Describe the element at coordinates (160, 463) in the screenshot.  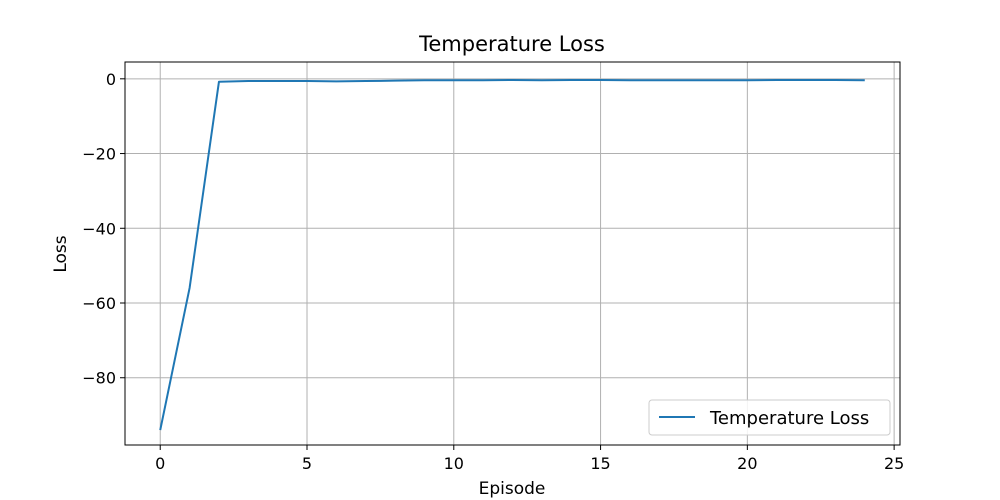
I see `x-tick-label: 0` at that location.